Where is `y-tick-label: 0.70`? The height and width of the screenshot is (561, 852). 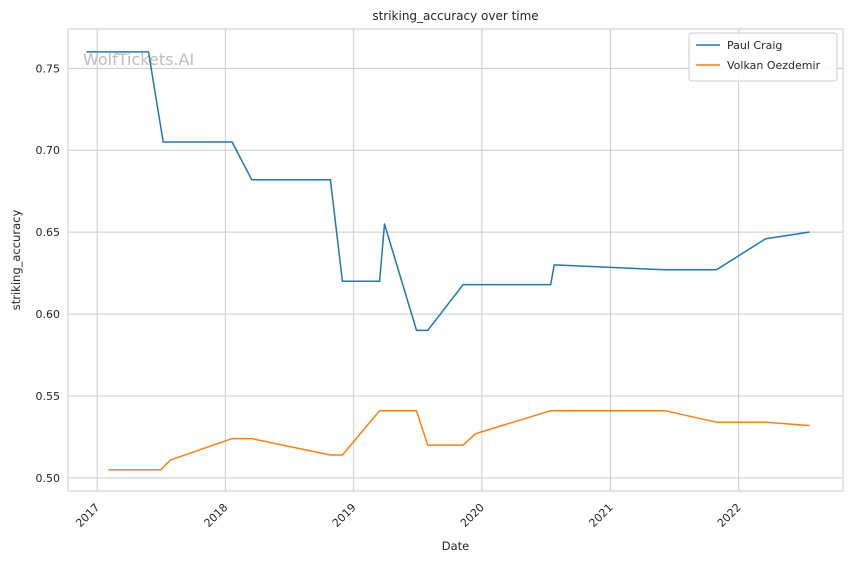
y-tick-label: 0.70 is located at coordinates (48, 150).